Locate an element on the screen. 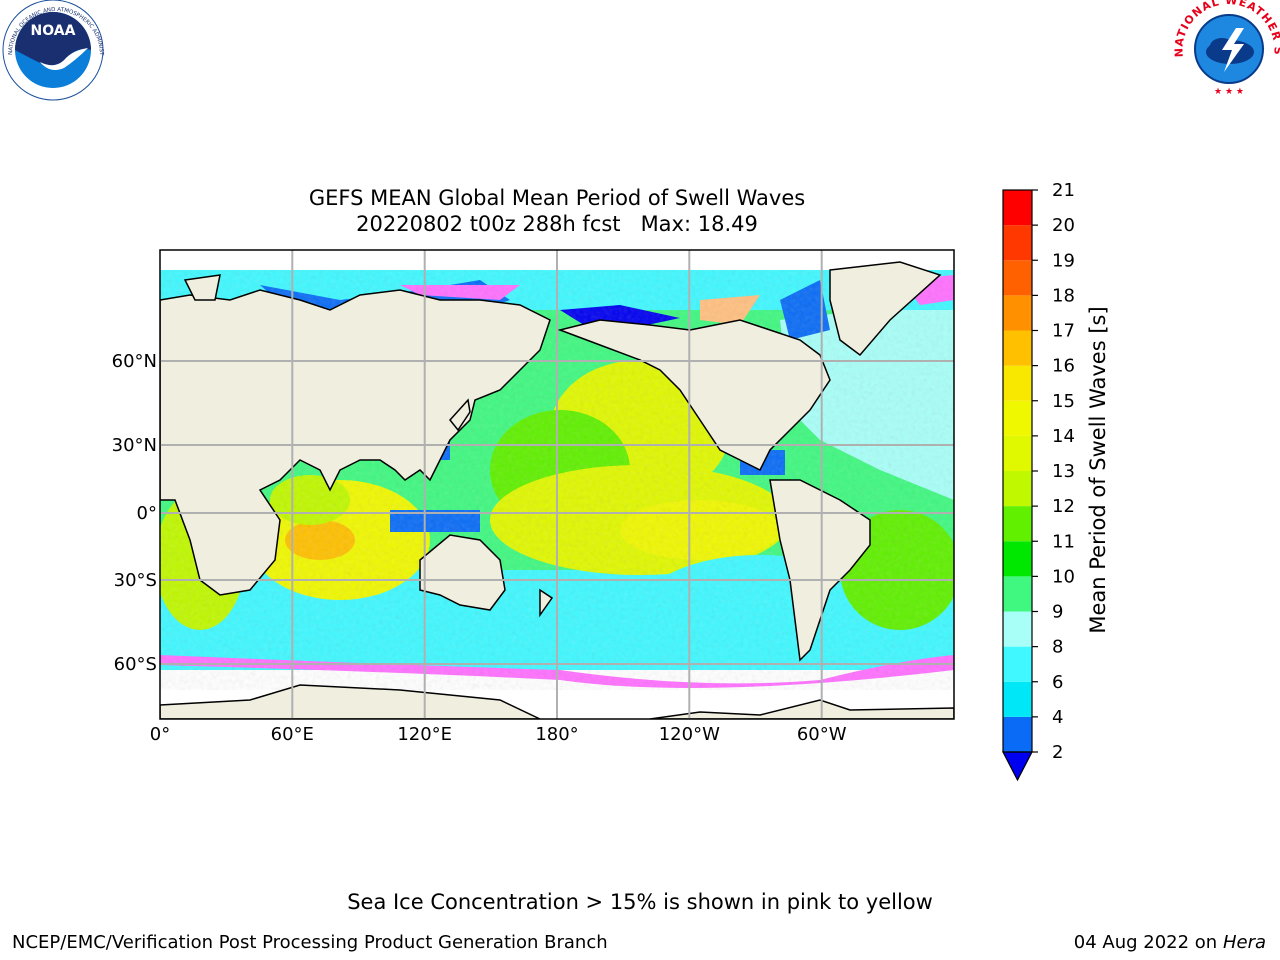  colorbar-tick-label: 15 is located at coordinates (1063, 401).